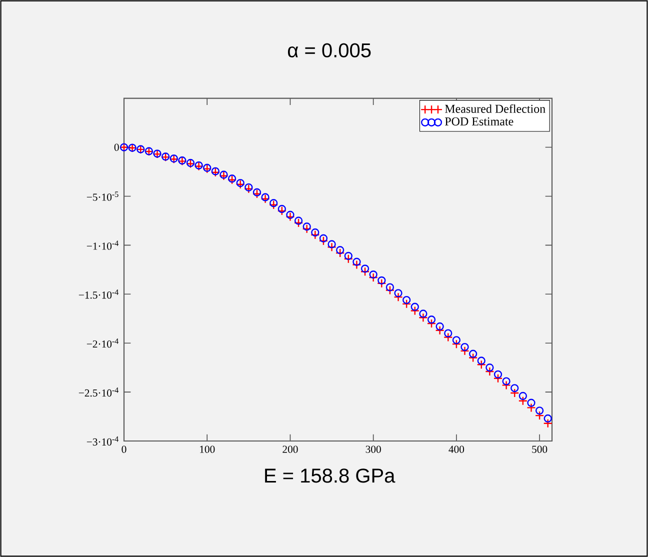  I want to click on x-tick-label: 0, so click(124, 449).